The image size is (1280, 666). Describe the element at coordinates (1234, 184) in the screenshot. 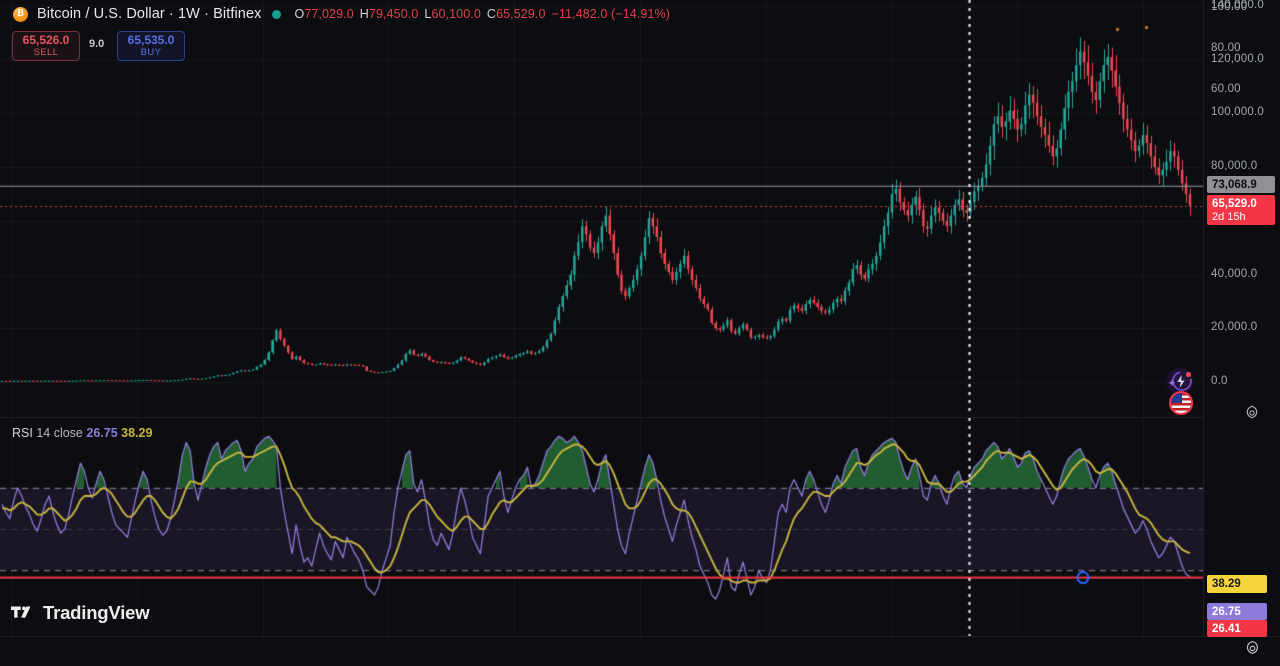

I see `price-line-badge-value: 73,068.9` at that location.